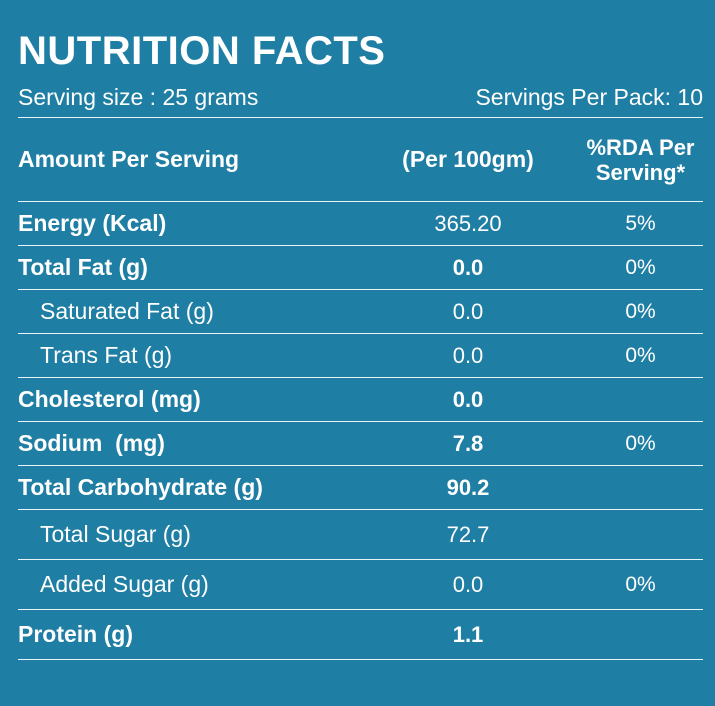 The image size is (715, 706). Describe the element at coordinates (83, 267) in the screenshot. I see `row-label-total-fat: Total Fat (g)` at that location.